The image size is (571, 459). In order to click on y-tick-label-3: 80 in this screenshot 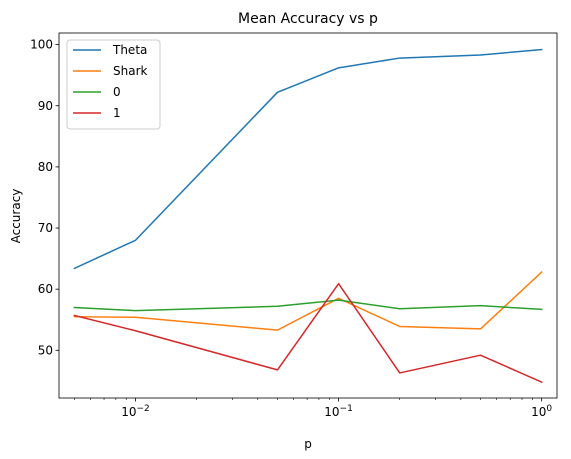, I will do `click(45, 167)`.